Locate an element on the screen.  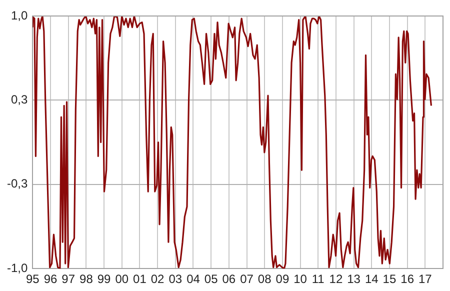
x-tick-label: 10 is located at coordinates (301, 279).